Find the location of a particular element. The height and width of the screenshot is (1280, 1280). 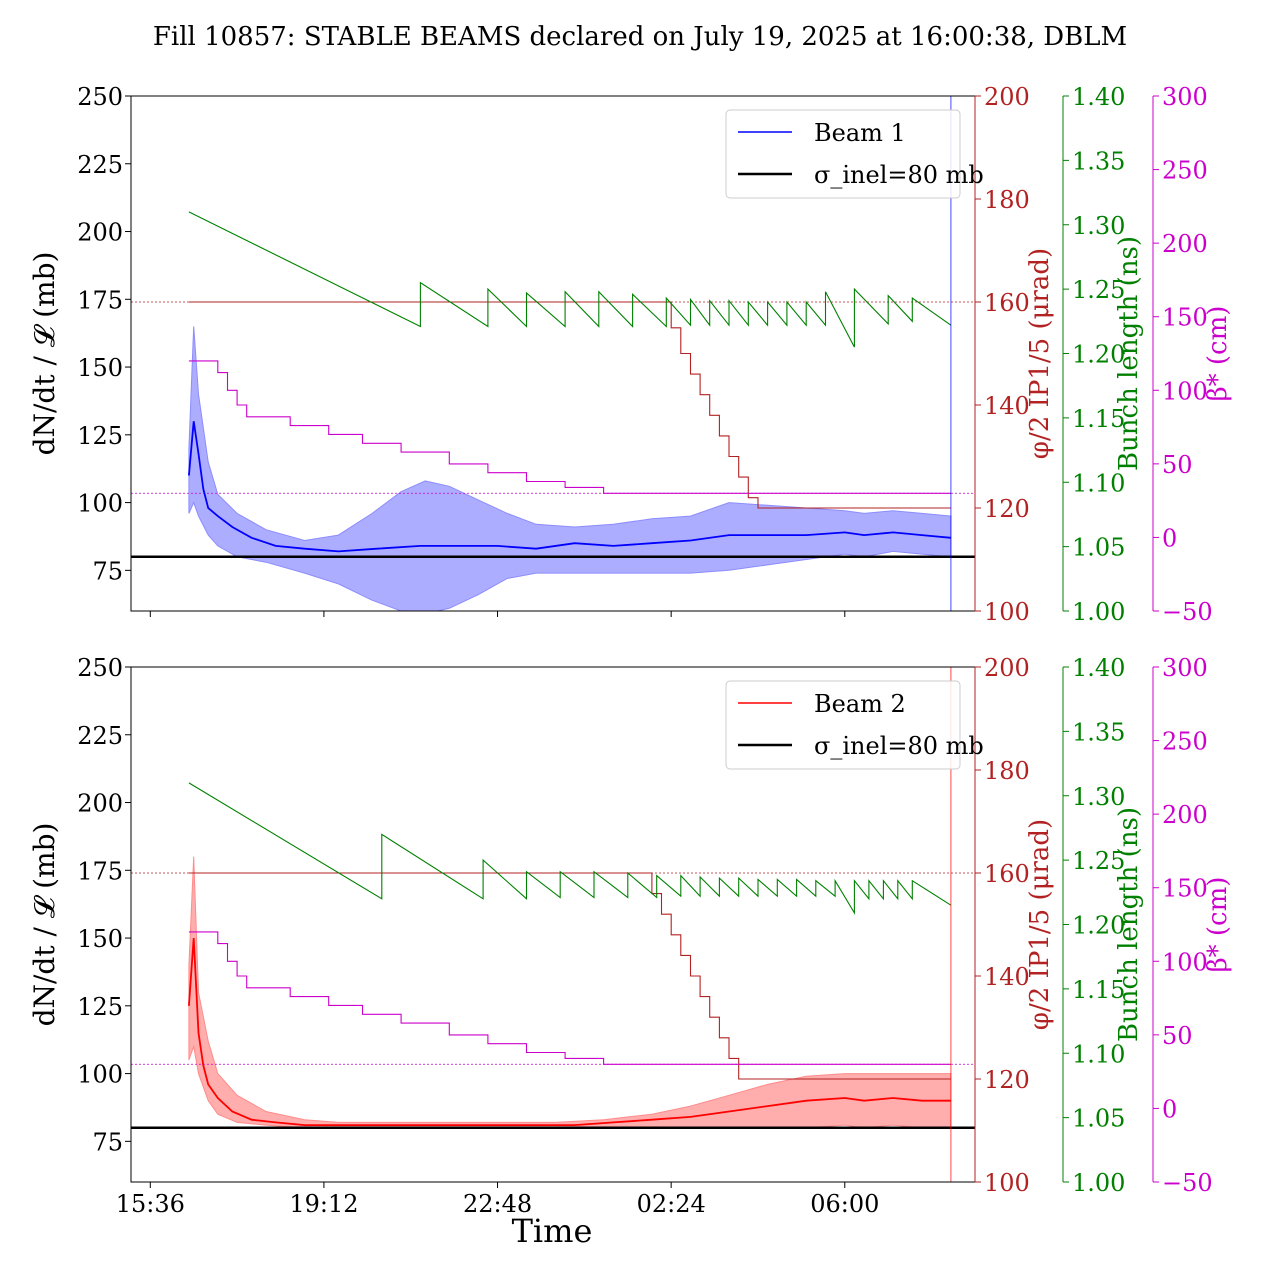

legend-label: Beam 2 is located at coordinates (860, 704).